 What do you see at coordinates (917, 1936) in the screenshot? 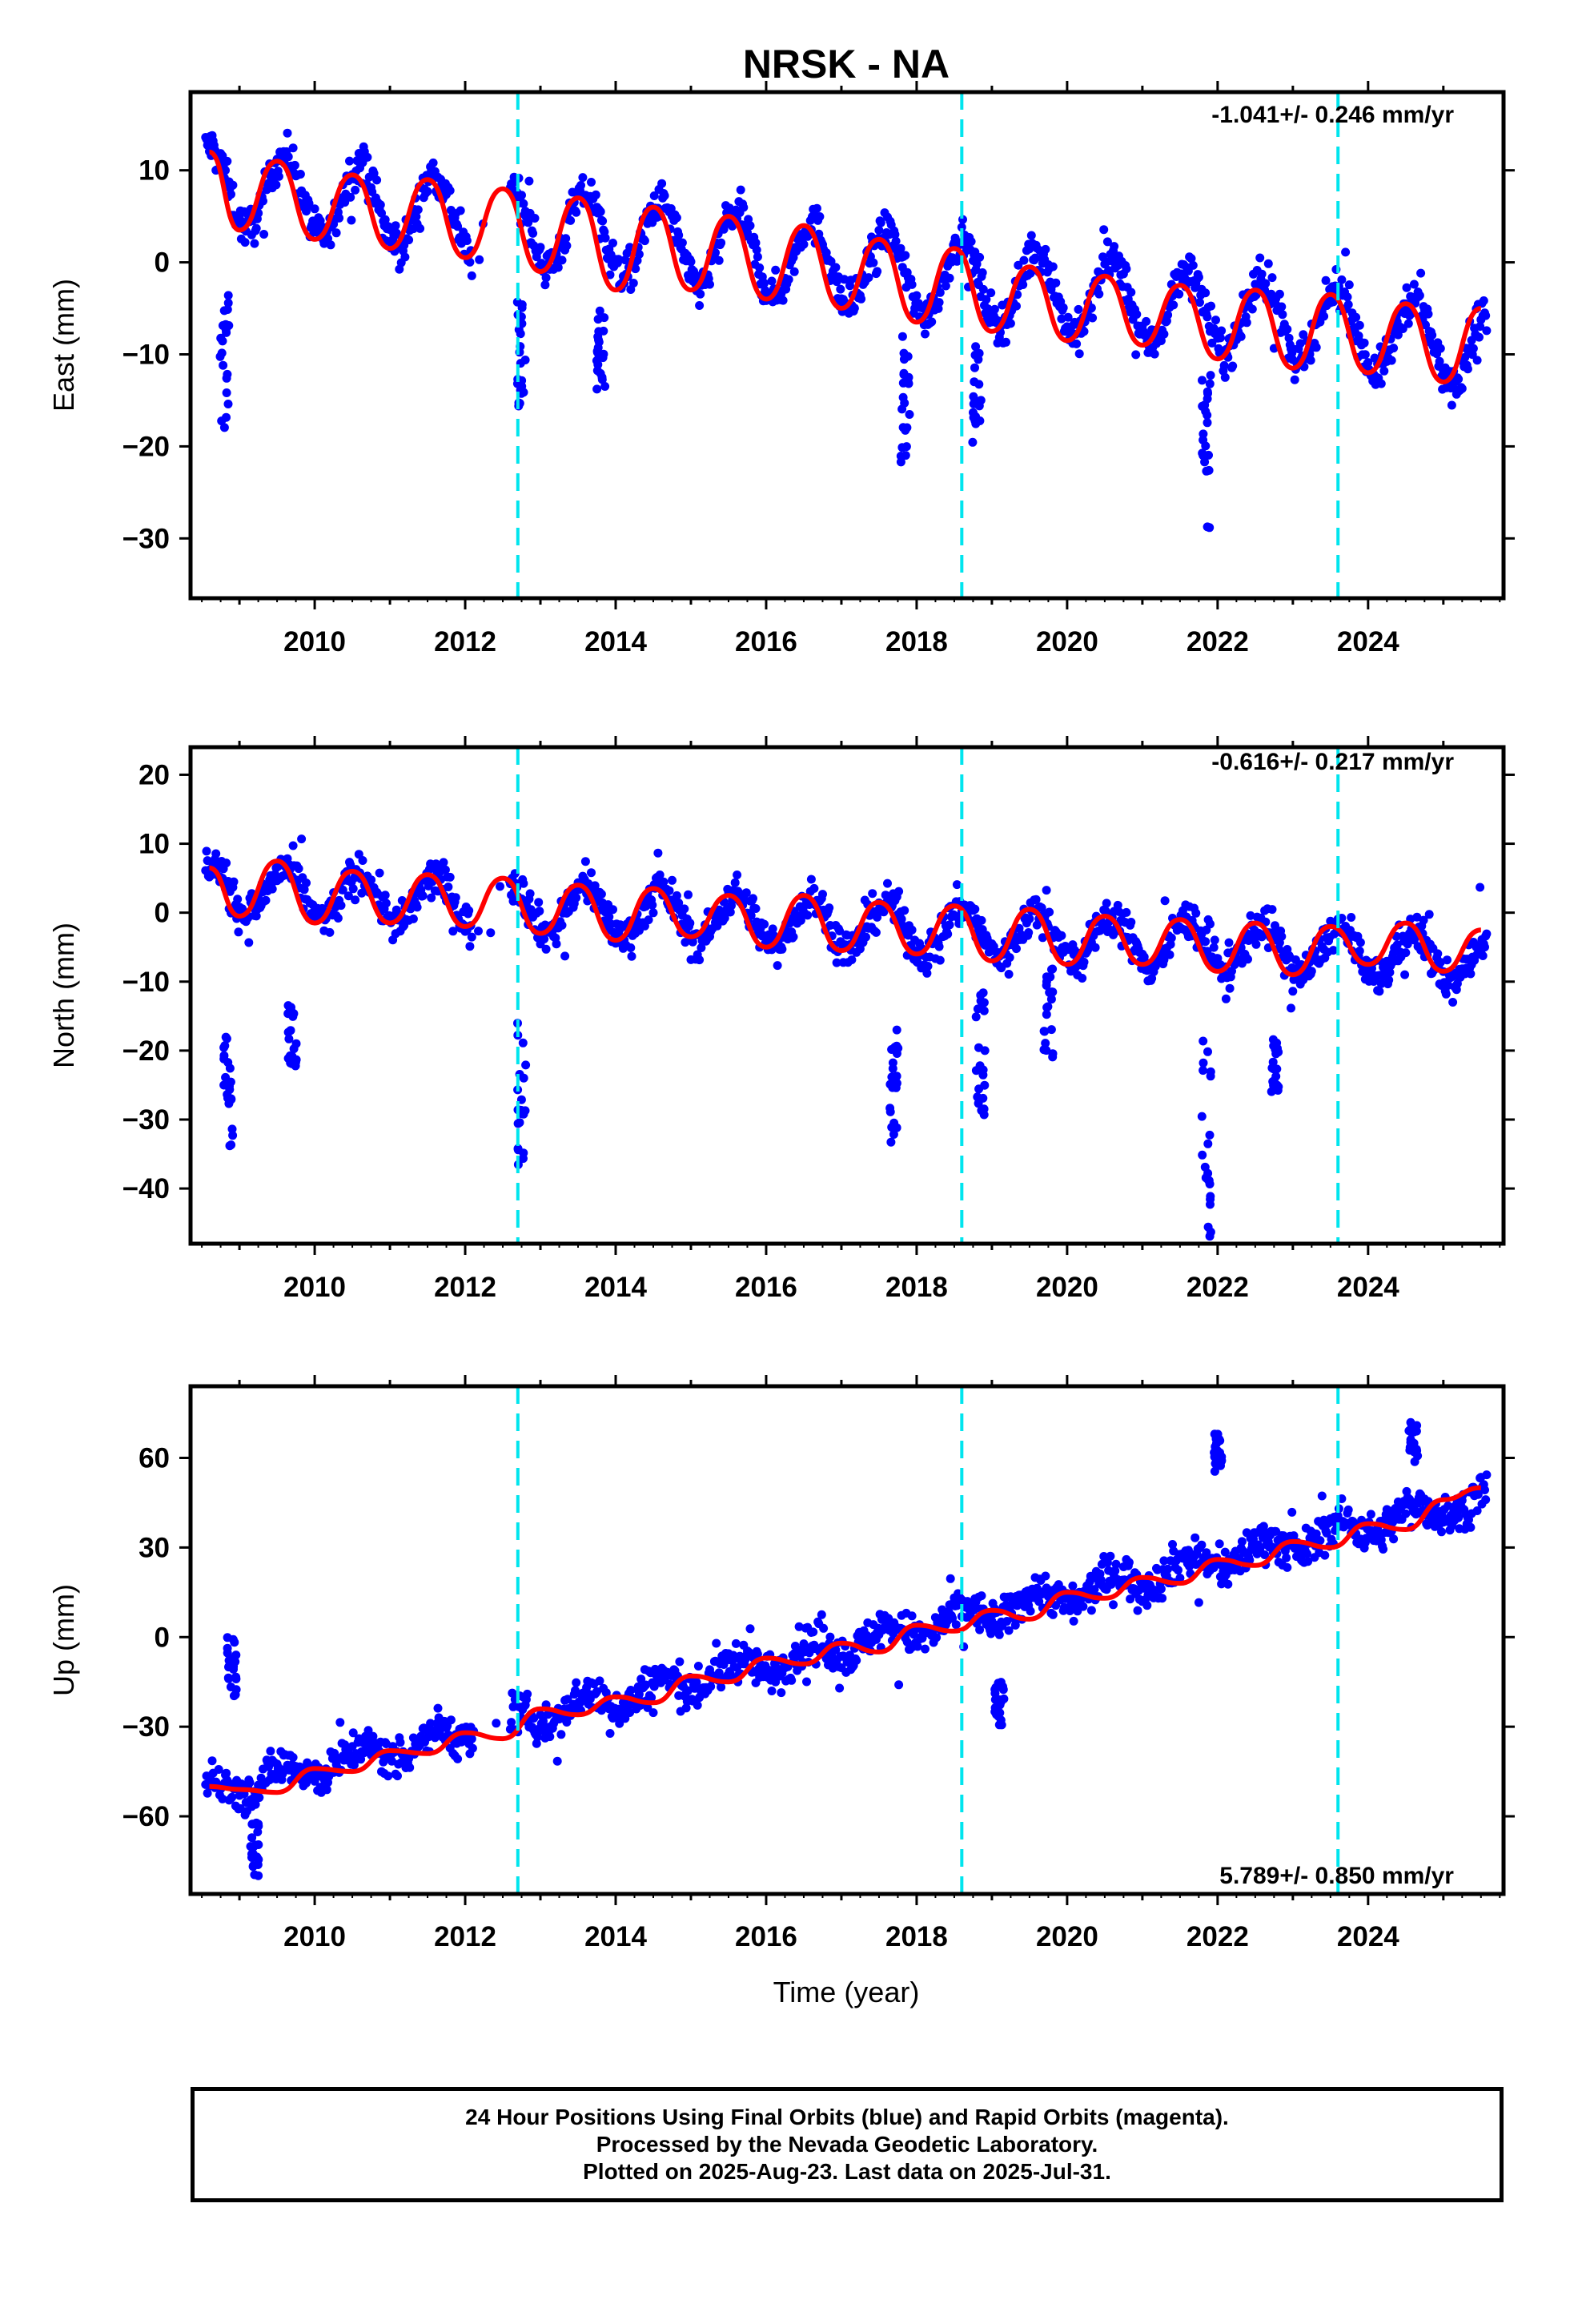
I see `x-tick-label: 2018` at bounding box center [917, 1936].